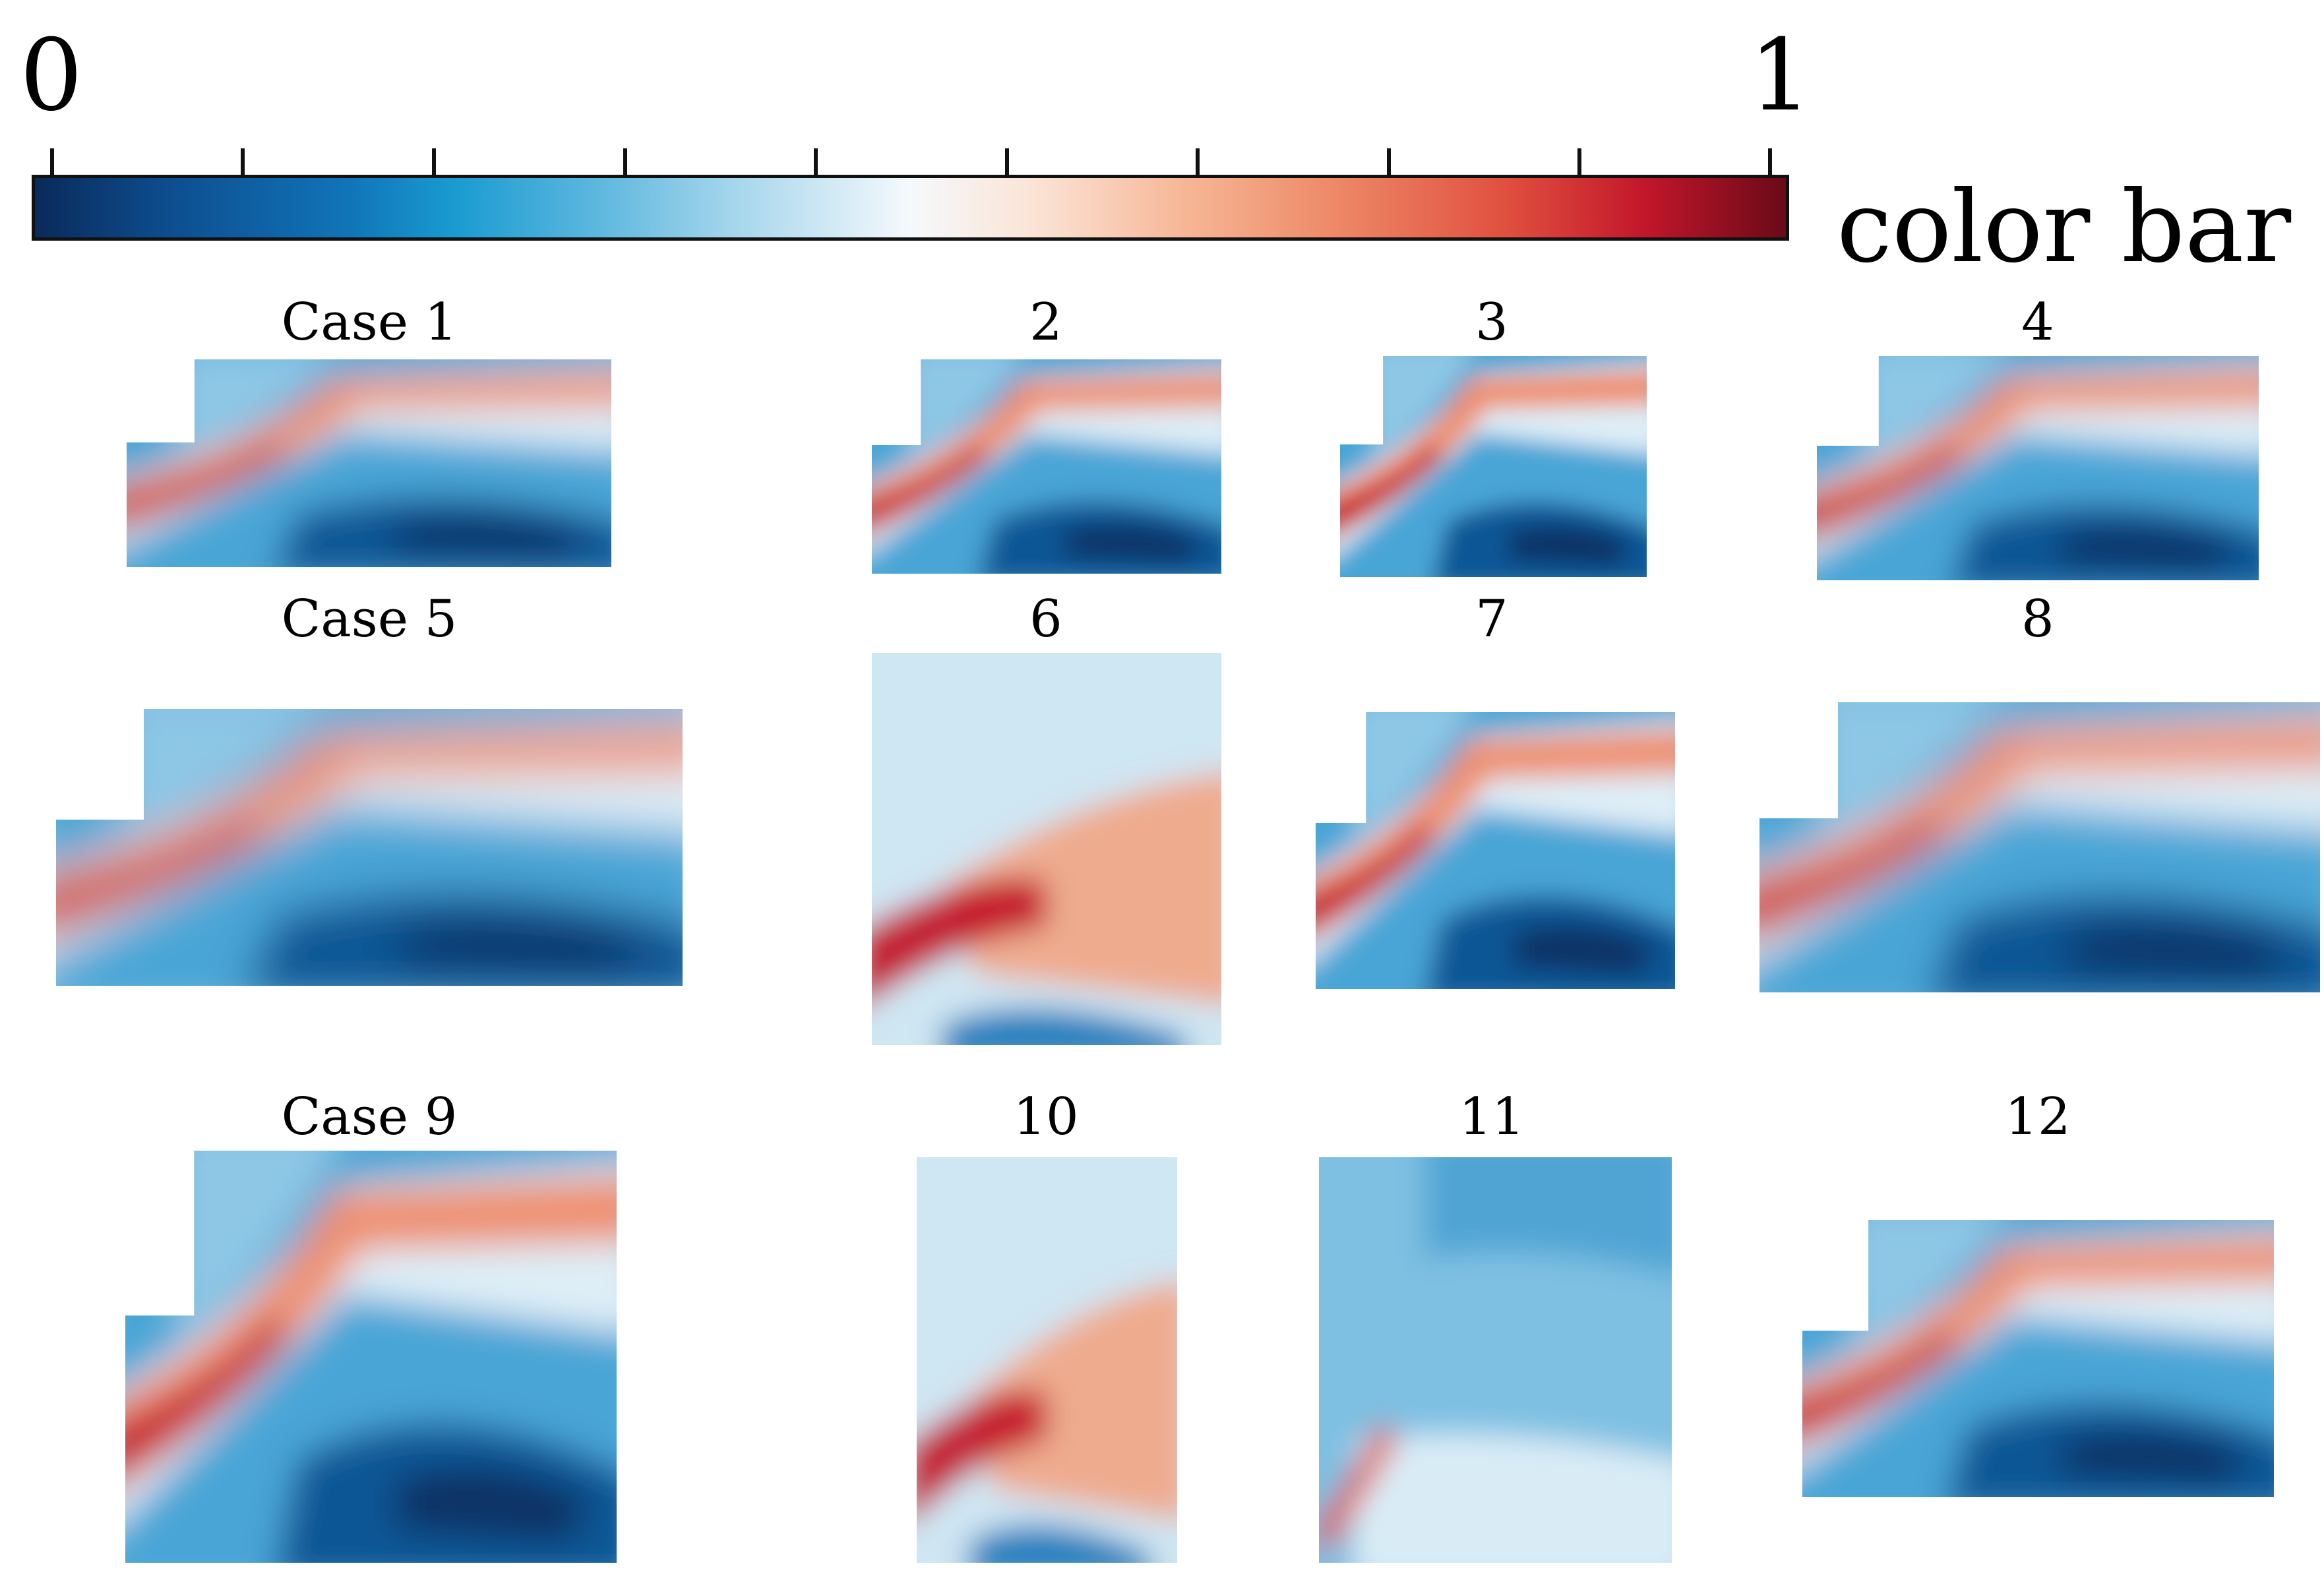 The width and height of the screenshot is (2324, 1572). I want to click on case-11-panel, so click(1495, 1360).